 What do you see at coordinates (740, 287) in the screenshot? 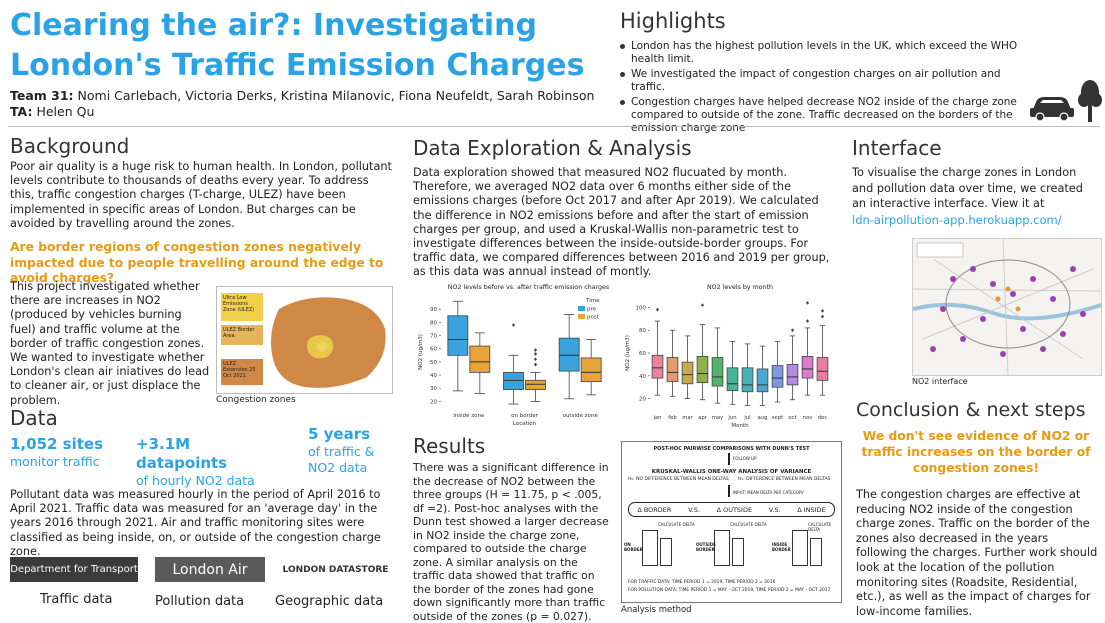
I see `chart-title: NO2 levels by month` at bounding box center [740, 287].